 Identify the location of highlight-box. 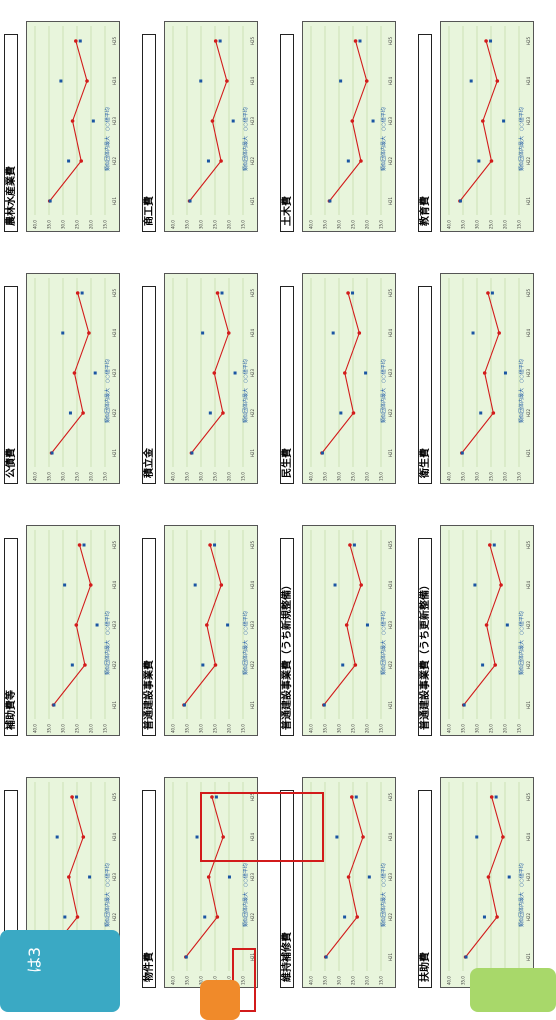
(262, 827).